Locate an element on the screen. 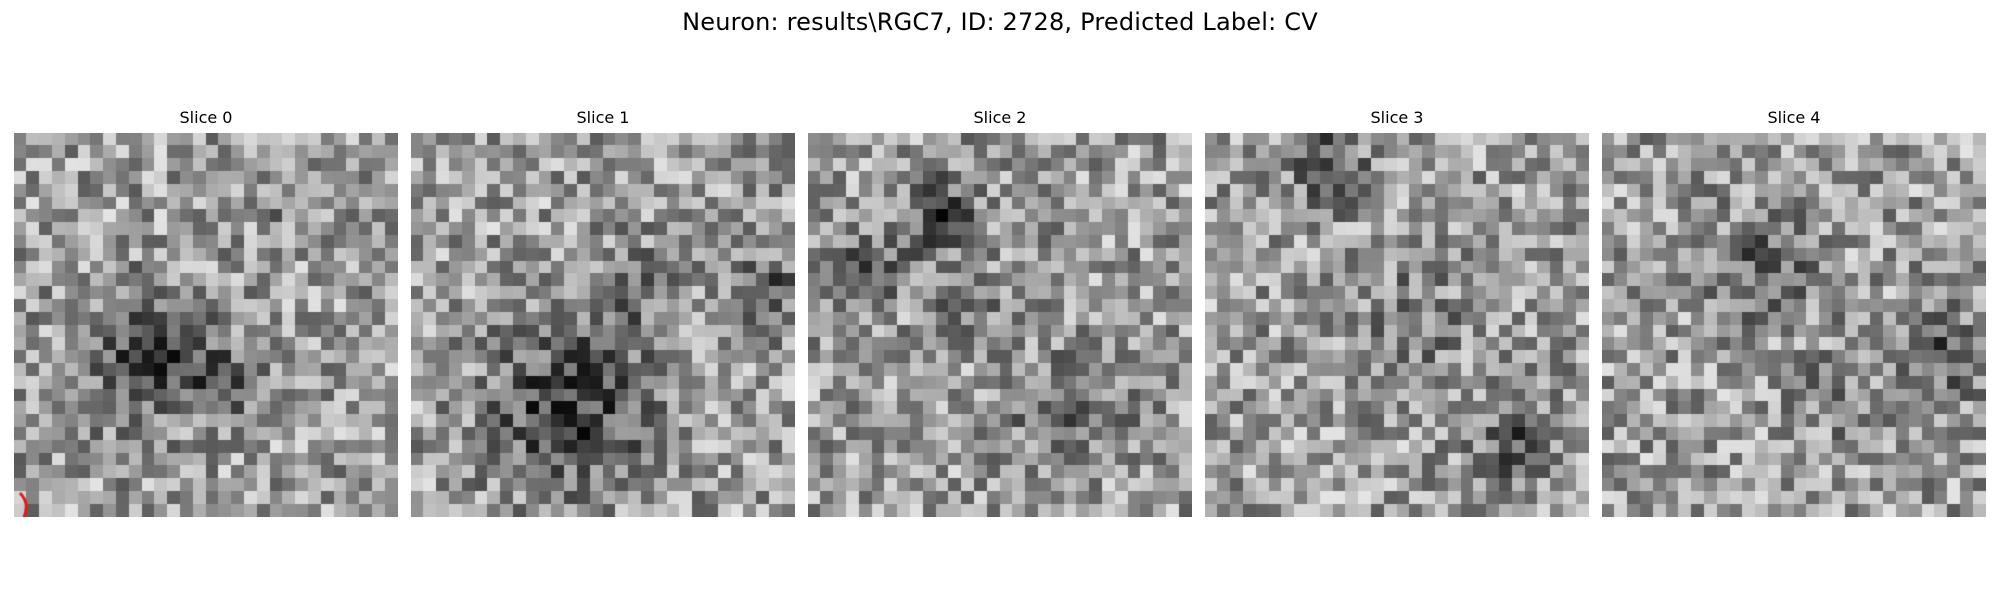 This screenshot has height=600, width=2000. slice-title: Slice 0 is located at coordinates (206, 117).